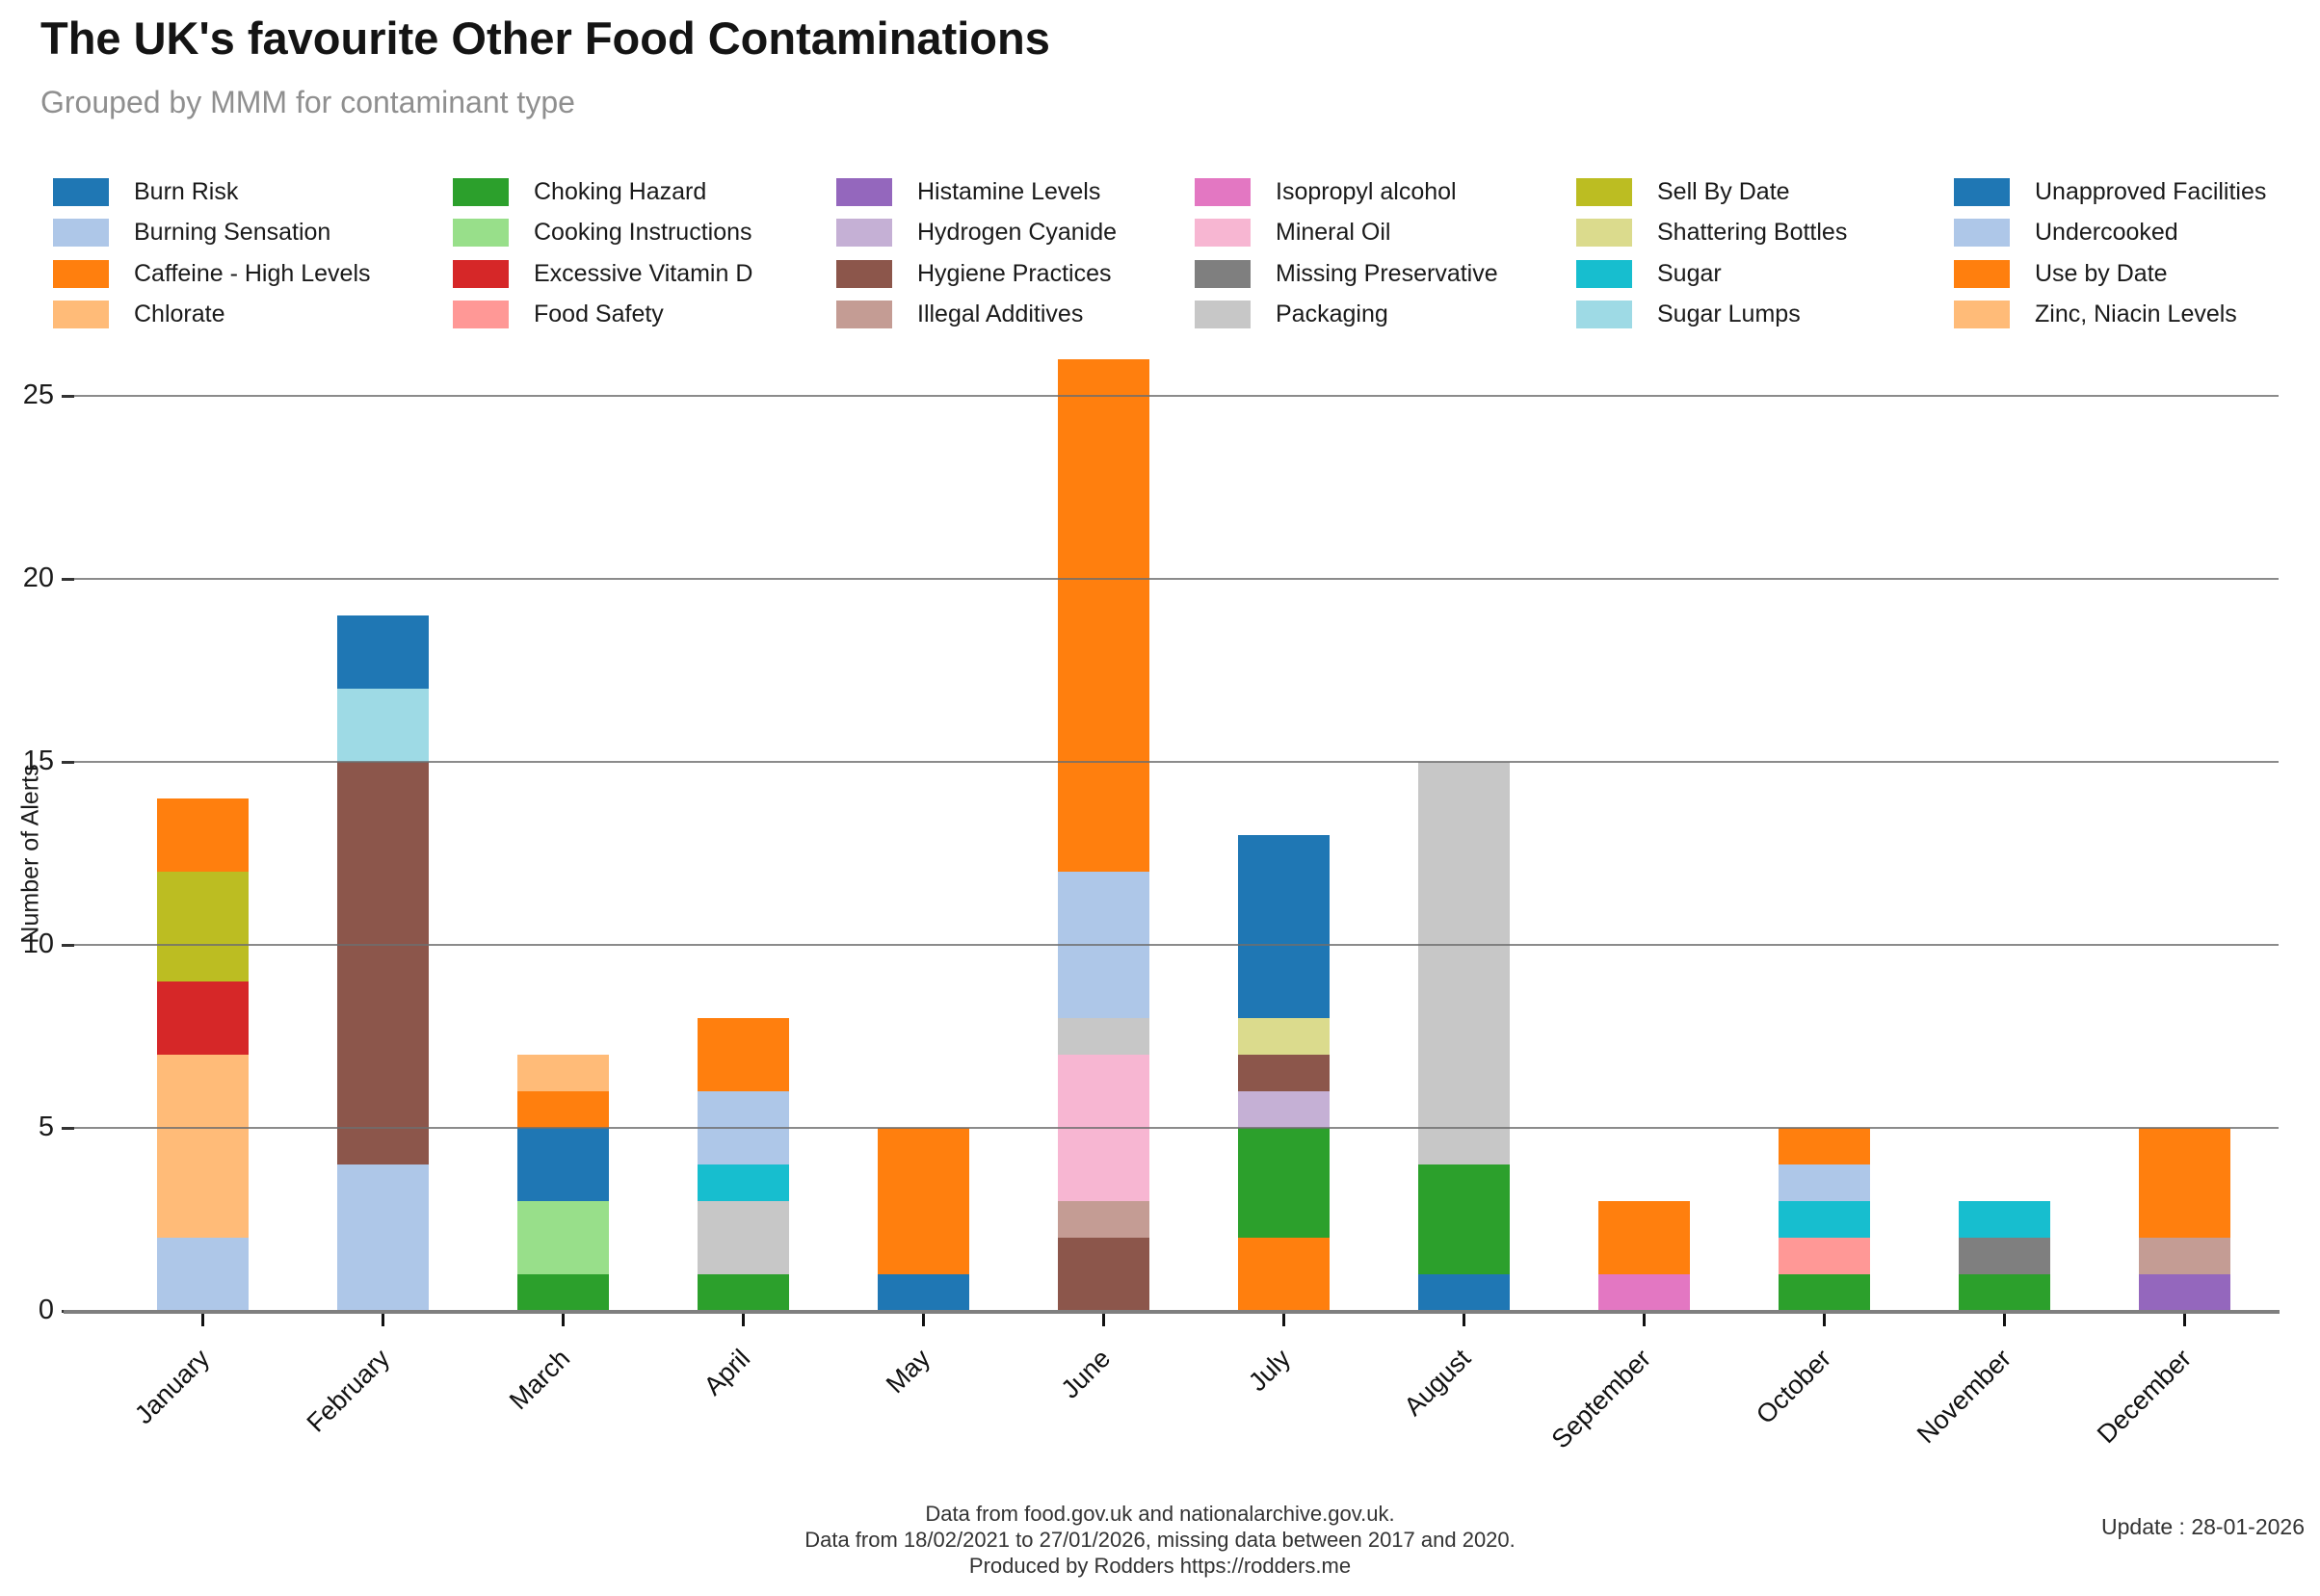 This screenshot has width=2320, height=1596. Describe the element at coordinates (1649, 273) in the screenshot. I see `legend-item: Sugar` at that location.